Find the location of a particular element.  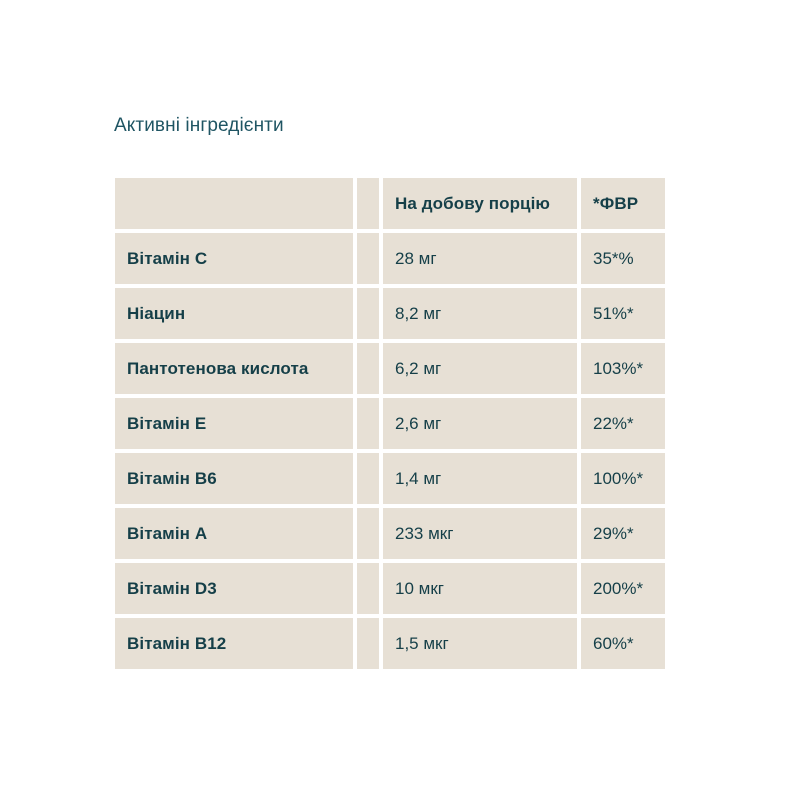

table-header: На добову порцію *ФВР is located at coordinates (390, 203).